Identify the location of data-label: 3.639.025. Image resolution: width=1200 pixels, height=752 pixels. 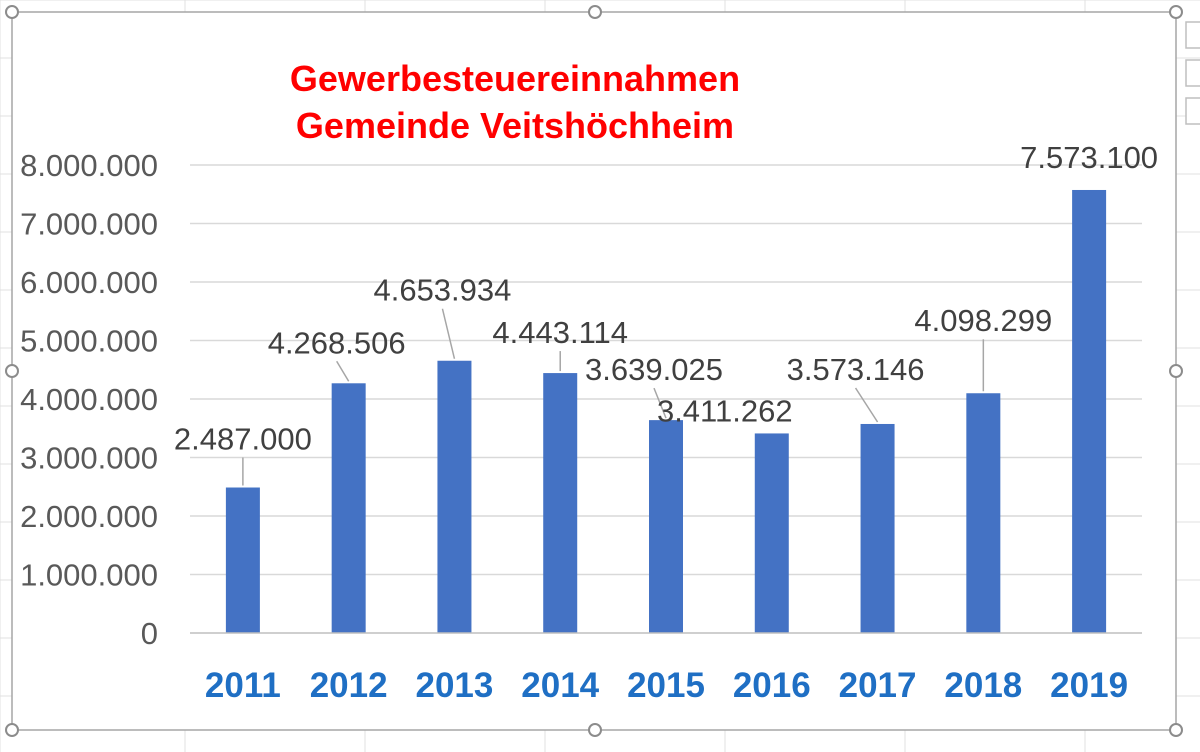
(654, 369).